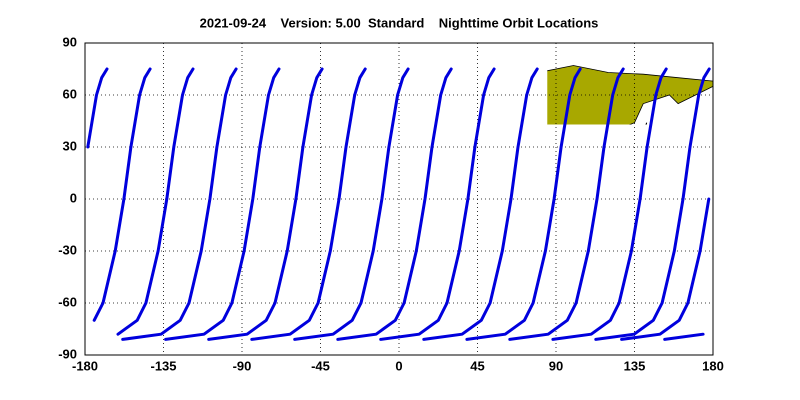  I want to click on x-tick-label: 180, so click(713, 365).